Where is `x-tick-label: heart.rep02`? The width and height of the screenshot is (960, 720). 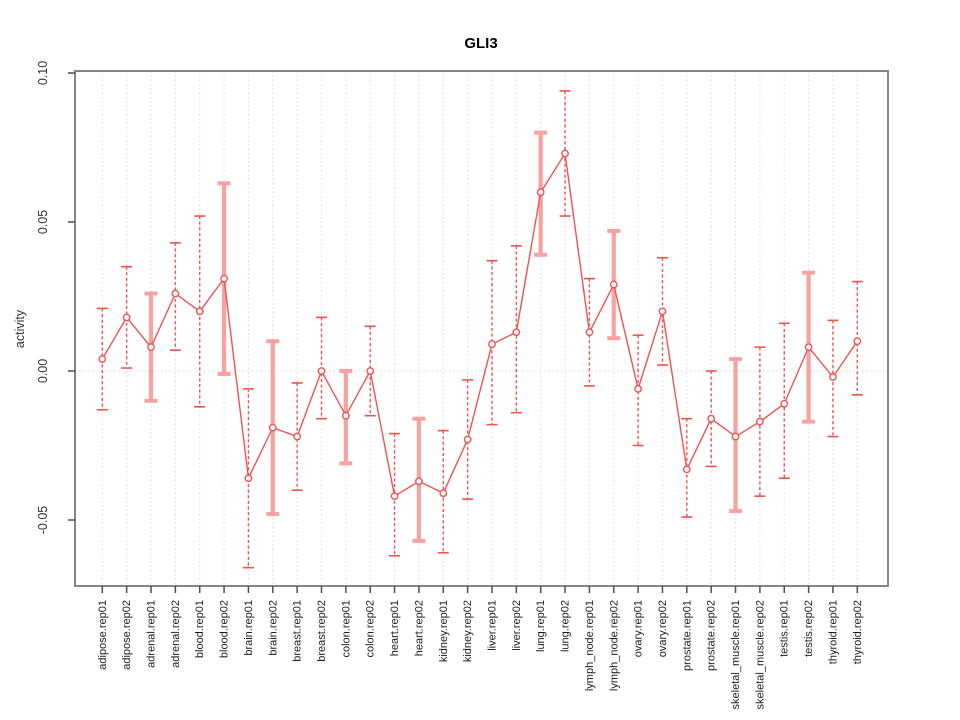 x-tick-label: heart.rep02 is located at coordinates (419, 628).